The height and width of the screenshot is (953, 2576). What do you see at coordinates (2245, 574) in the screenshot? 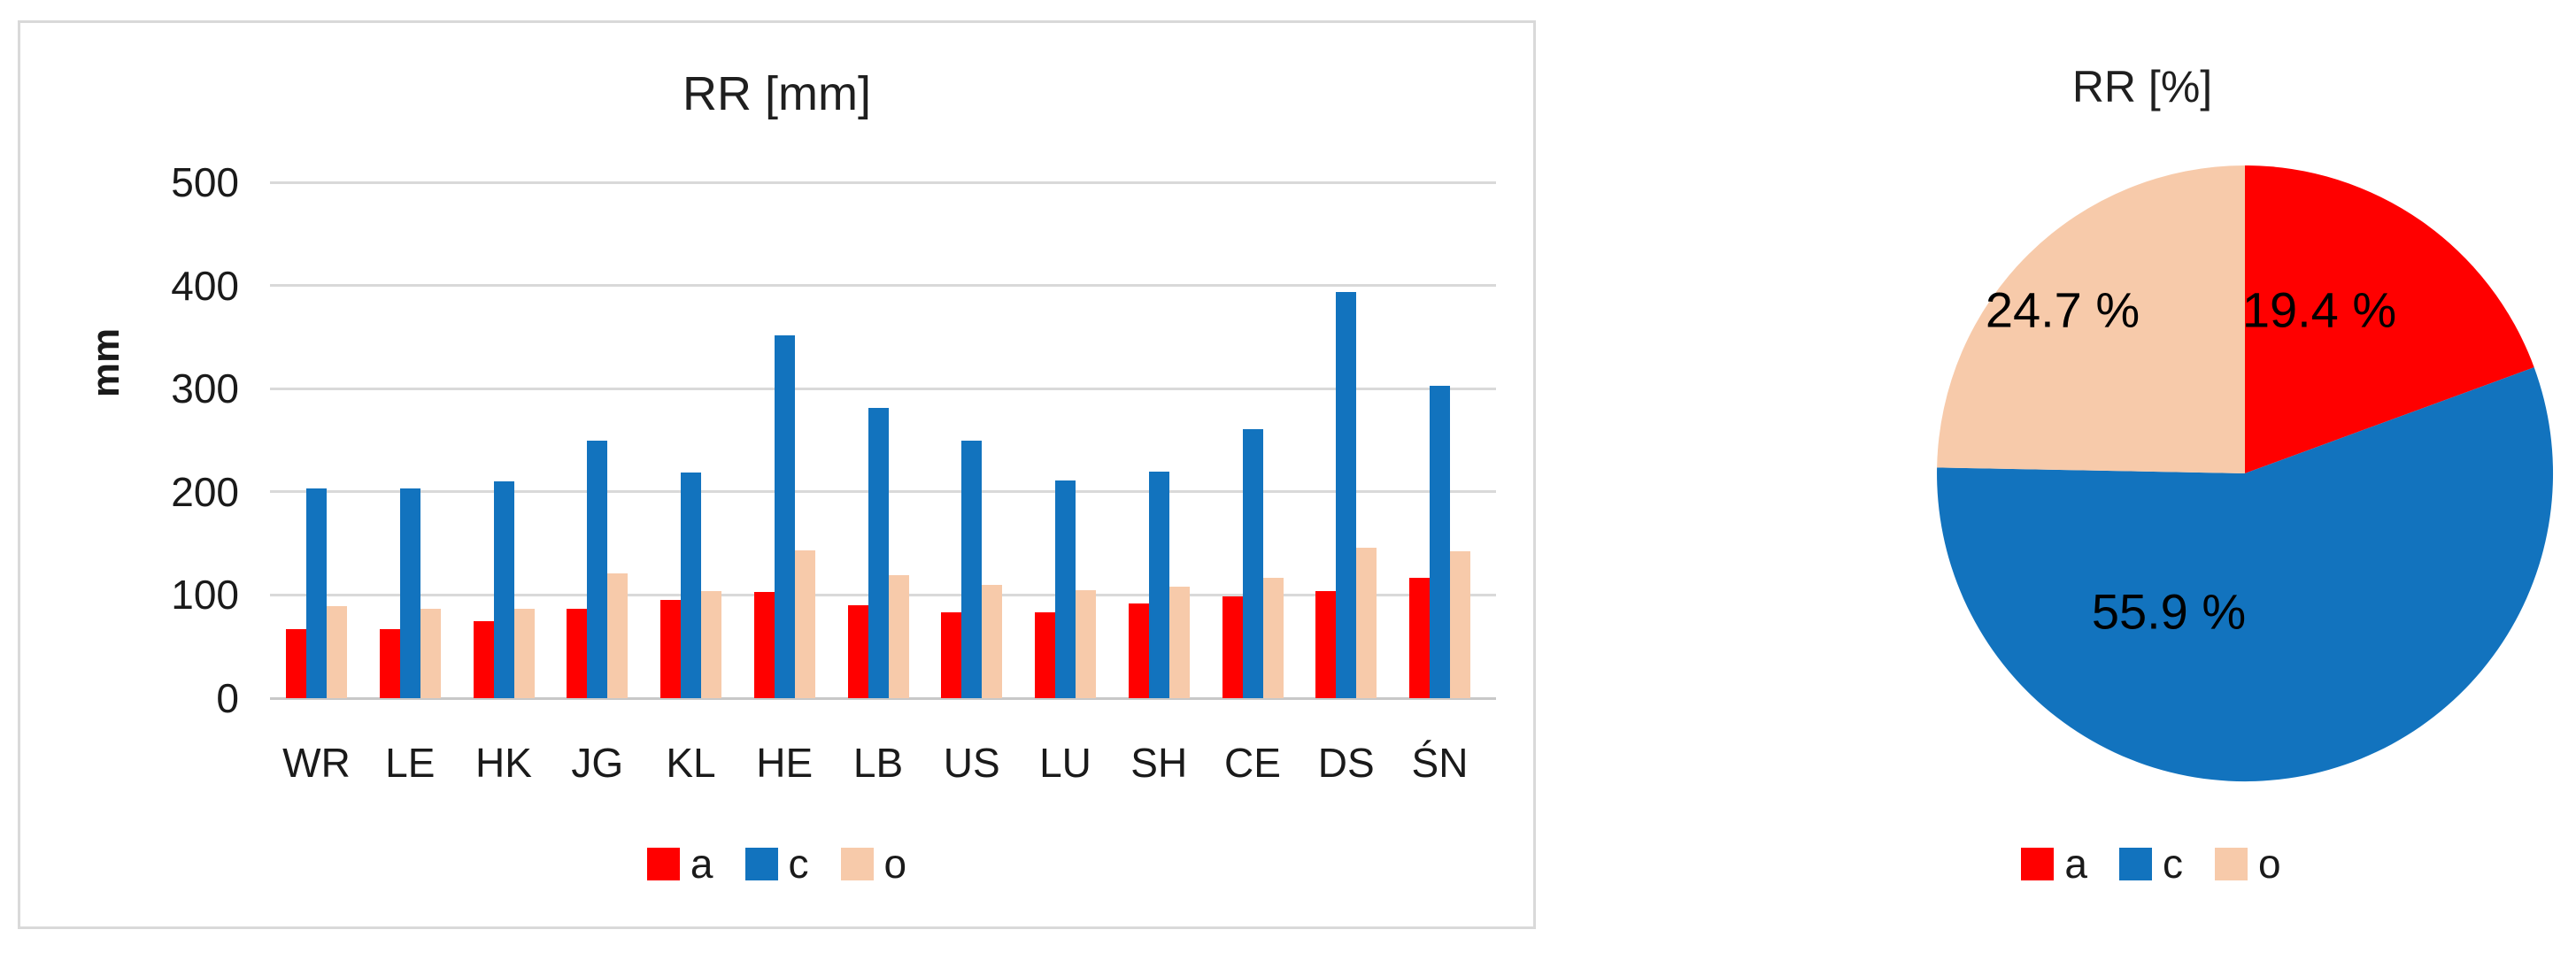
I see `pie-slice-c` at bounding box center [2245, 574].